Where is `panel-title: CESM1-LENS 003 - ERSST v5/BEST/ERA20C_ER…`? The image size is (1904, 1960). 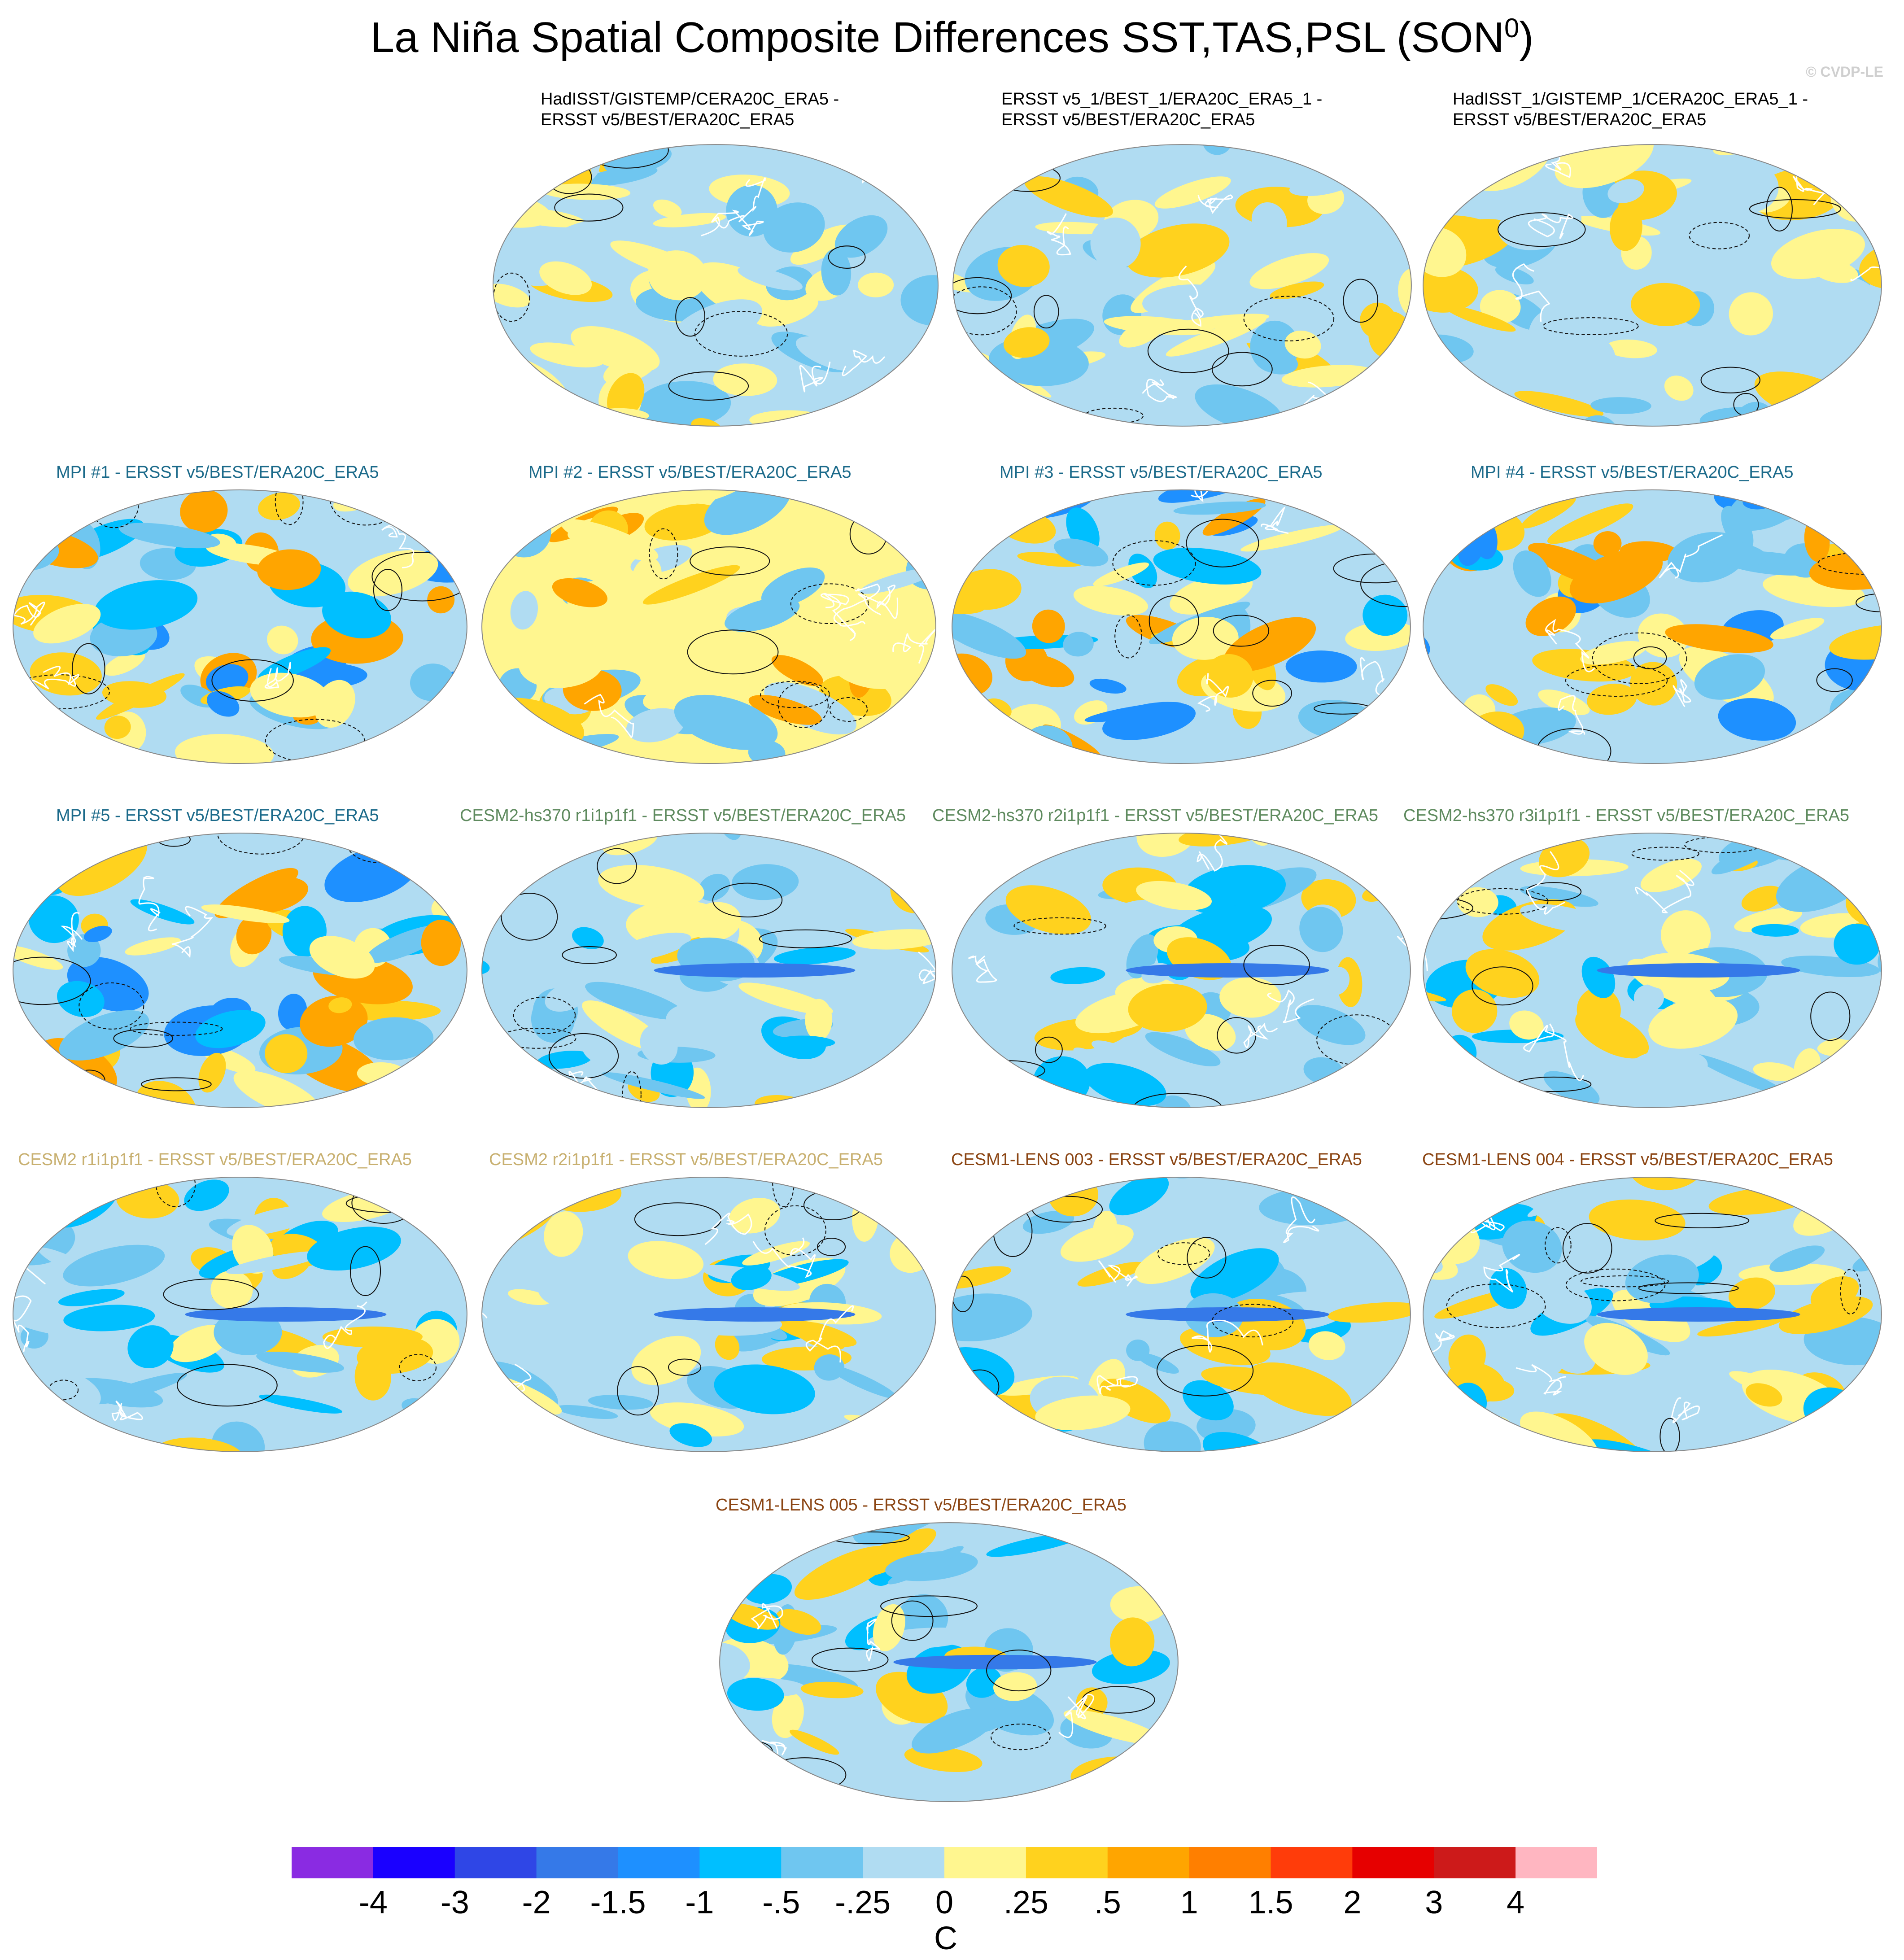
panel-title: CESM1-LENS 003 - ERSST v5/BEST/ERA20C_ER… is located at coordinates (1156, 1160).